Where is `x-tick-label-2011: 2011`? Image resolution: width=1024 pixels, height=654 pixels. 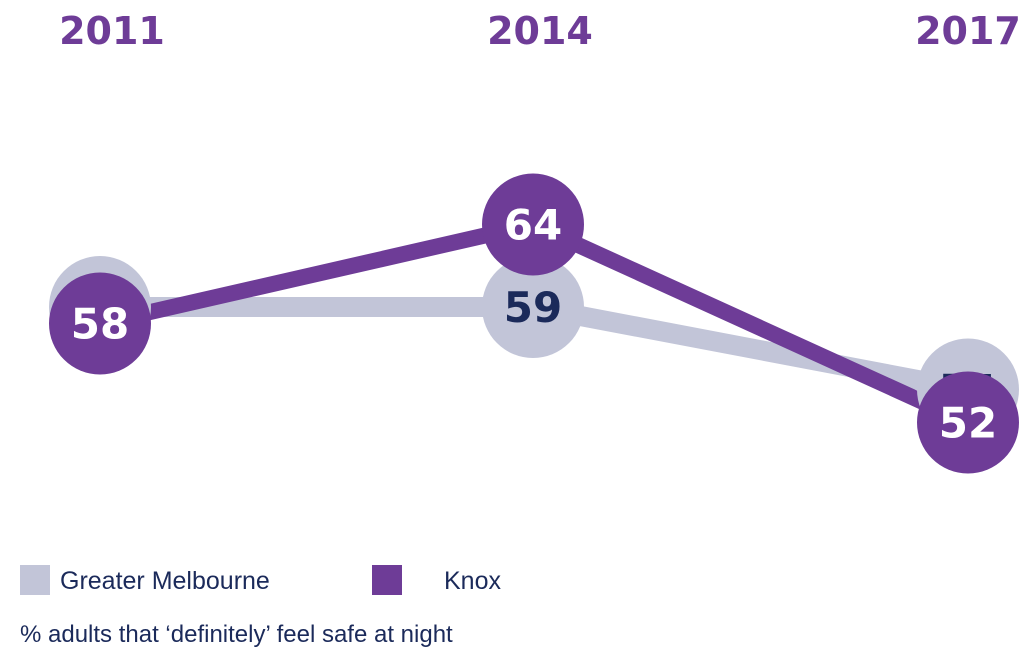 x-tick-label-2011: 2011 is located at coordinates (112, 31).